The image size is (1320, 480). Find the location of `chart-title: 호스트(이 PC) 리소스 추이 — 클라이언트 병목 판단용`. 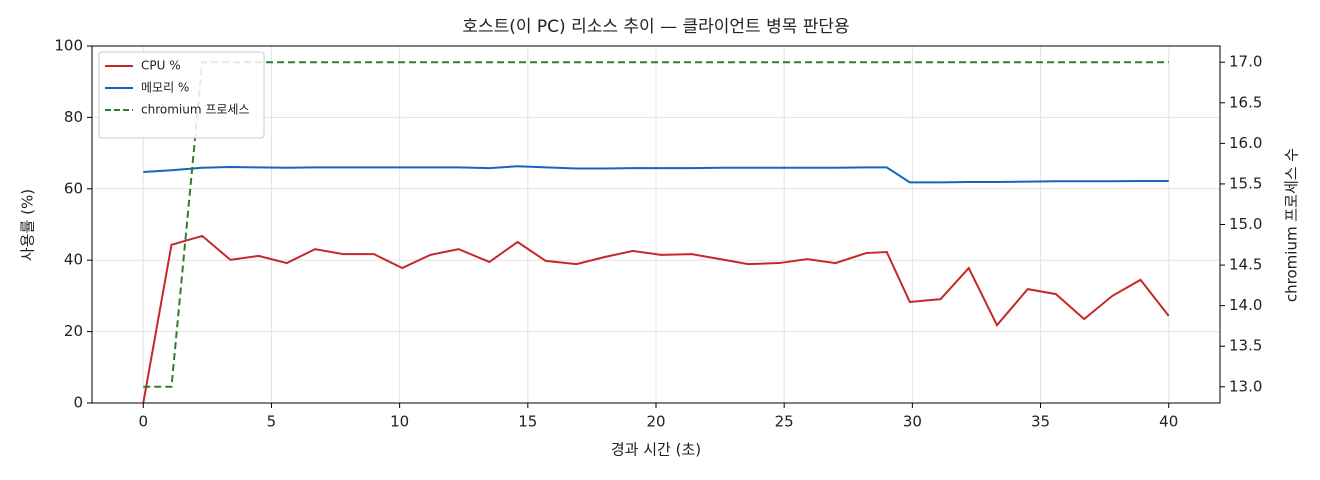

chart-title: 호스트(이 PC) 리소스 추이 — 클라이언트 병목 판단용 is located at coordinates (655, 27).